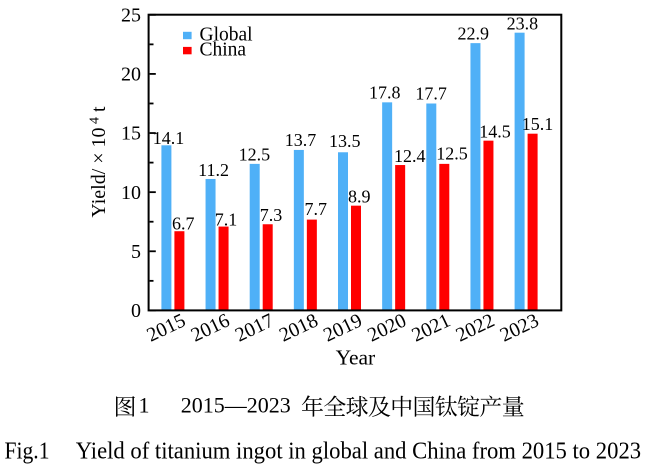 The height and width of the screenshot is (467, 645). Describe the element at coordinates (136, 311) in the screenshot. I see `svg-text: 0` at that location.